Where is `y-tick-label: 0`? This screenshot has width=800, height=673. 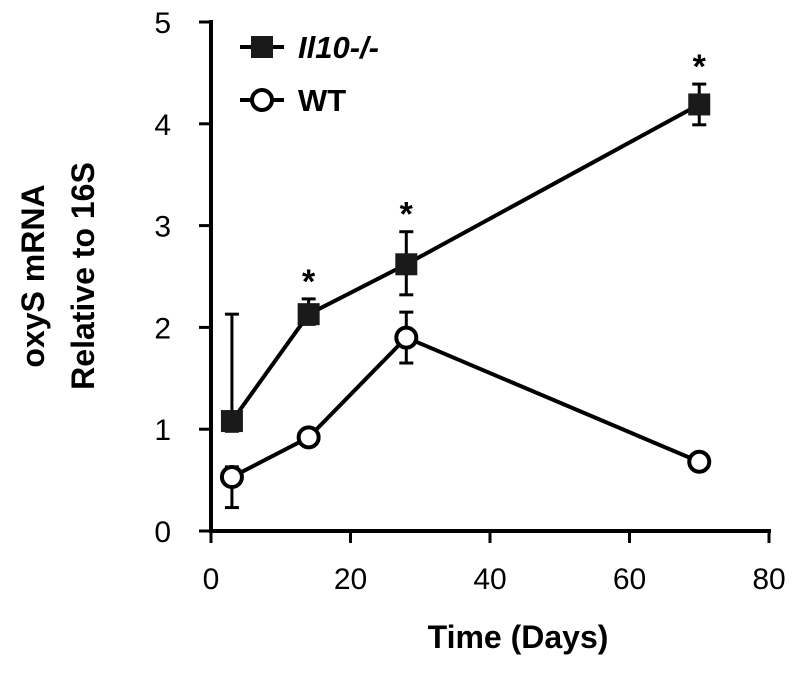
y-tick-label: 0 is located at coordinates (162, 532).